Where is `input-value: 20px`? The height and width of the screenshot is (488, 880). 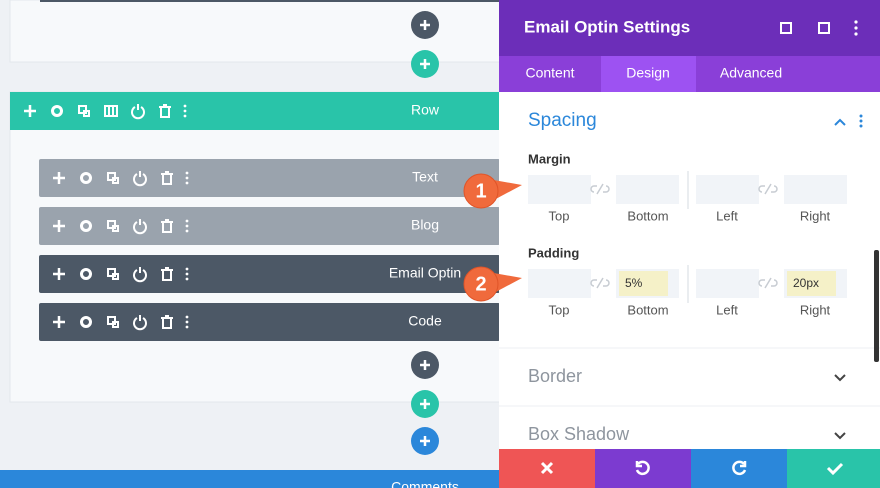
input-value: 20px is located at coordinates (806, 283).